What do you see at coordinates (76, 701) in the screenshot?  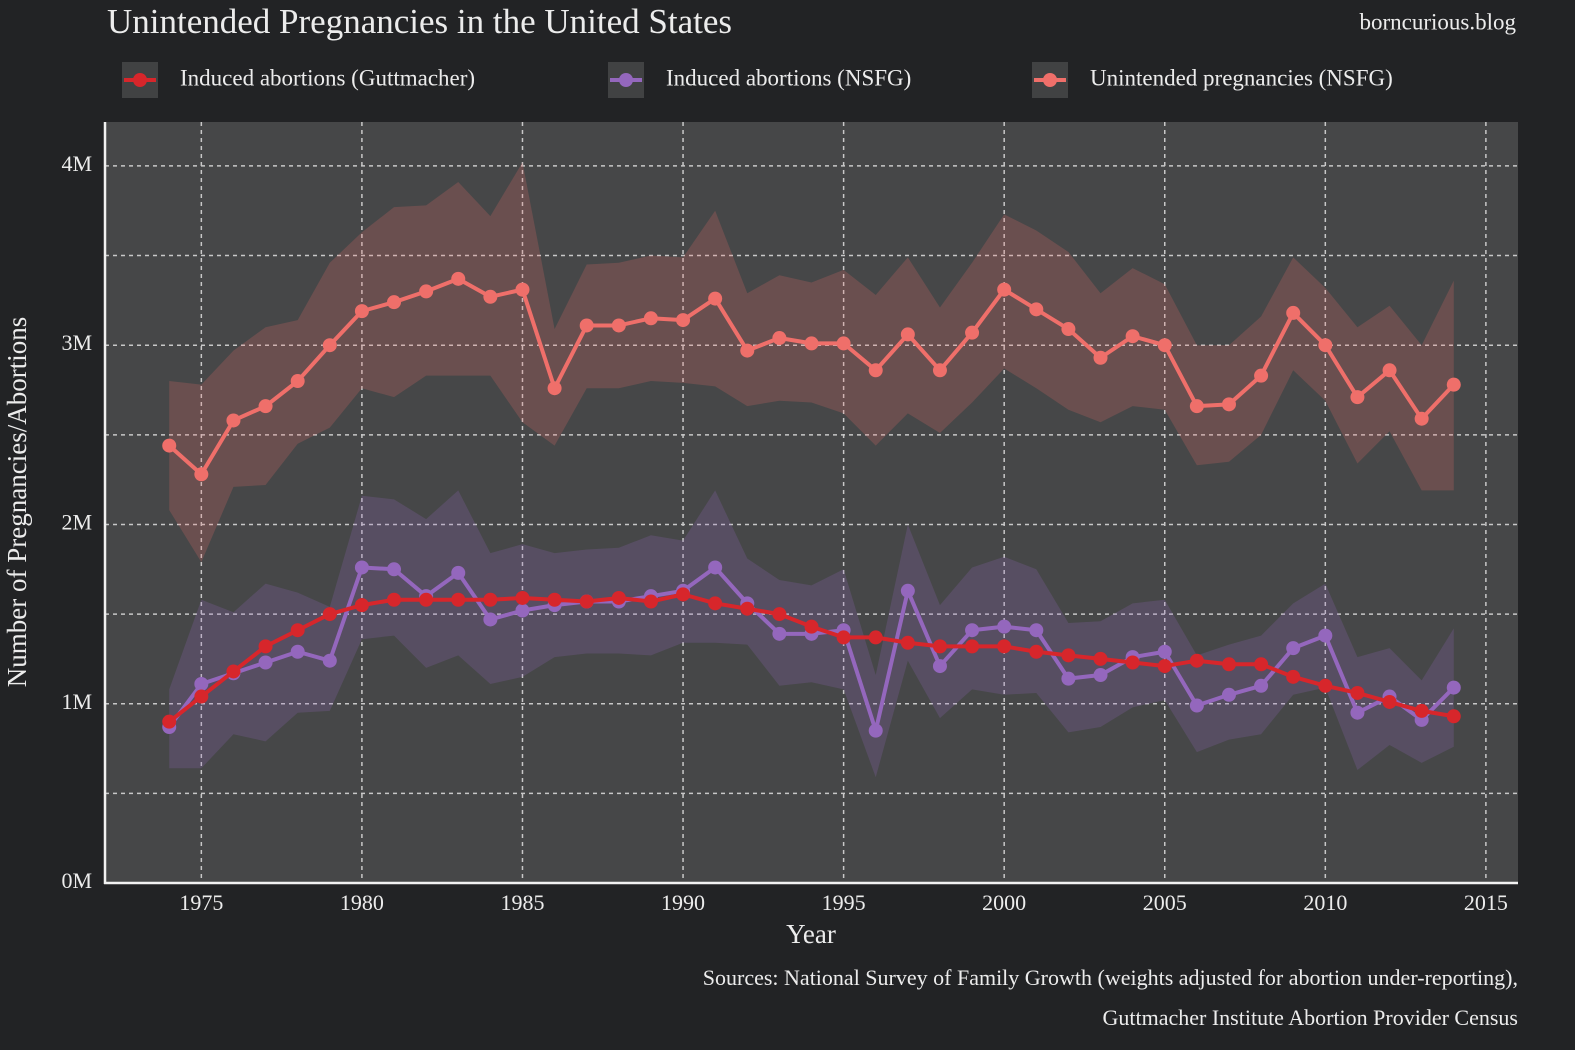 I see `y-tick-label: 1M` at bounding box center [76, 701].